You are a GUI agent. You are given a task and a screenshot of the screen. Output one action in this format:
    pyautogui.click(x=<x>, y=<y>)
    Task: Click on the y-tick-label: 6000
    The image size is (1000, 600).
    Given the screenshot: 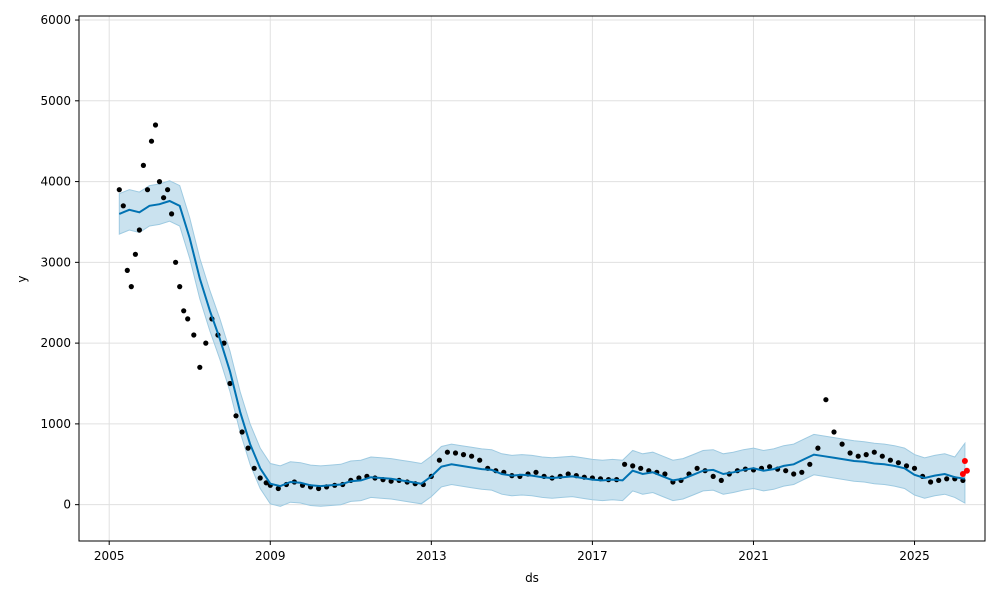 What is the action you would take?
    pyautogui.click(x=55, y=20)
    